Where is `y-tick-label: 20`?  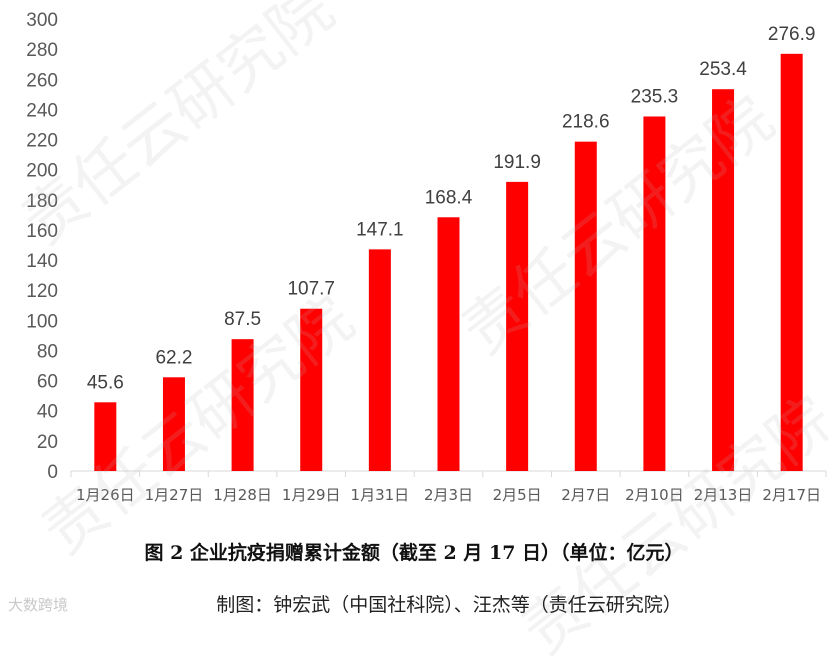
y-tick-label: 20 is located at coordinates (47, 442).